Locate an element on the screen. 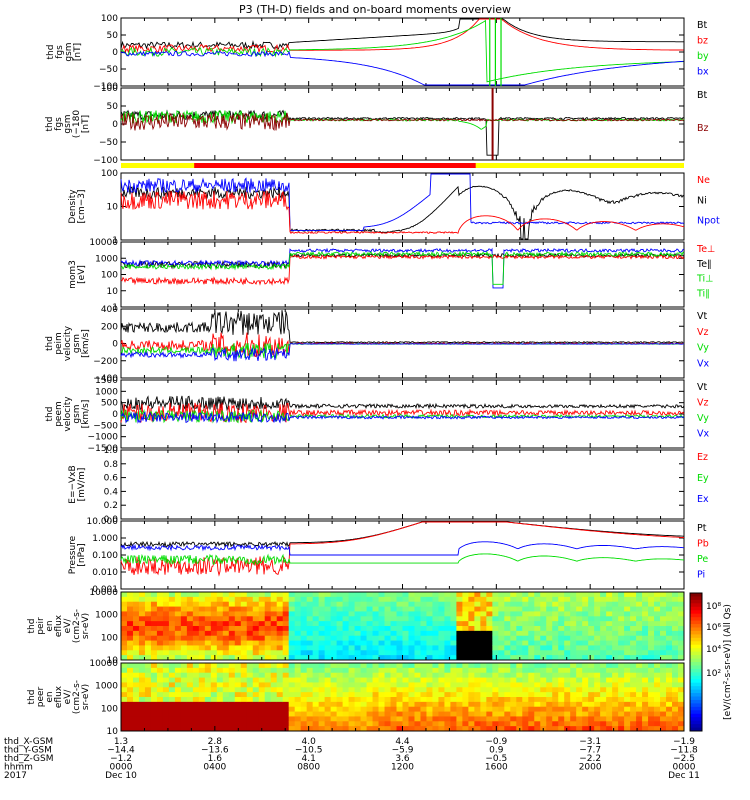 This screenshot has height=800, width=750. traj-value: −14.4 is located at coordinates (121, 751).